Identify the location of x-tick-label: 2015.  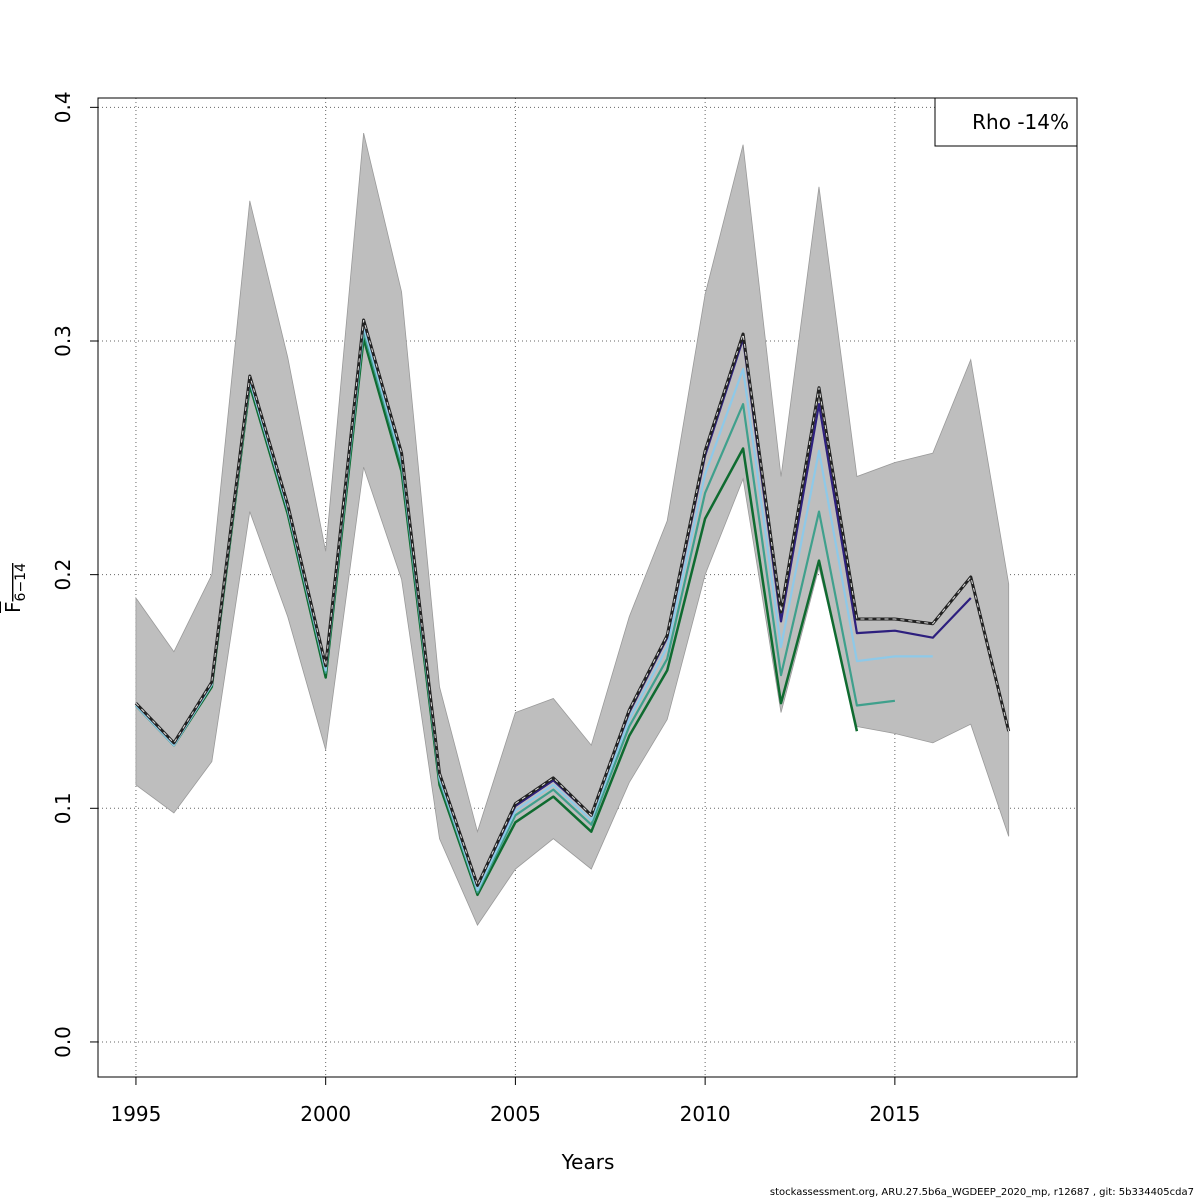
(894, 1114).